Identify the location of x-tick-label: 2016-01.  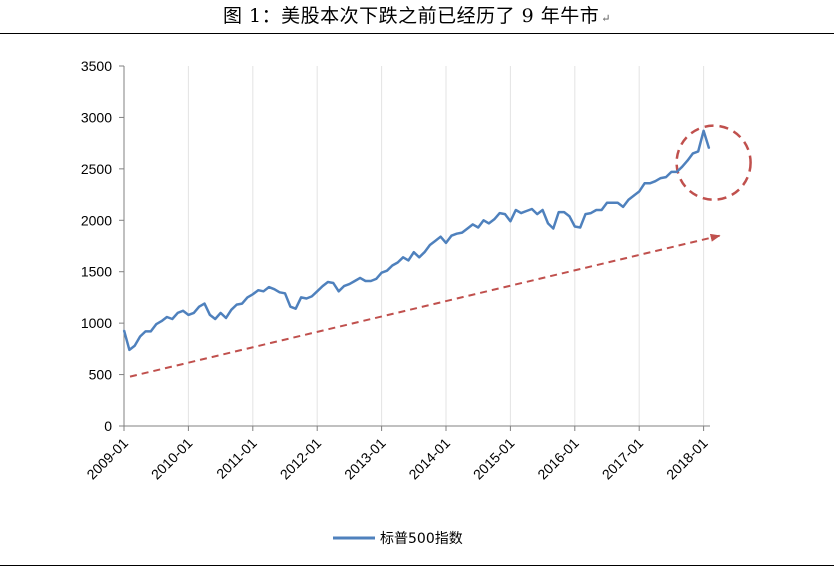
(558, 459).